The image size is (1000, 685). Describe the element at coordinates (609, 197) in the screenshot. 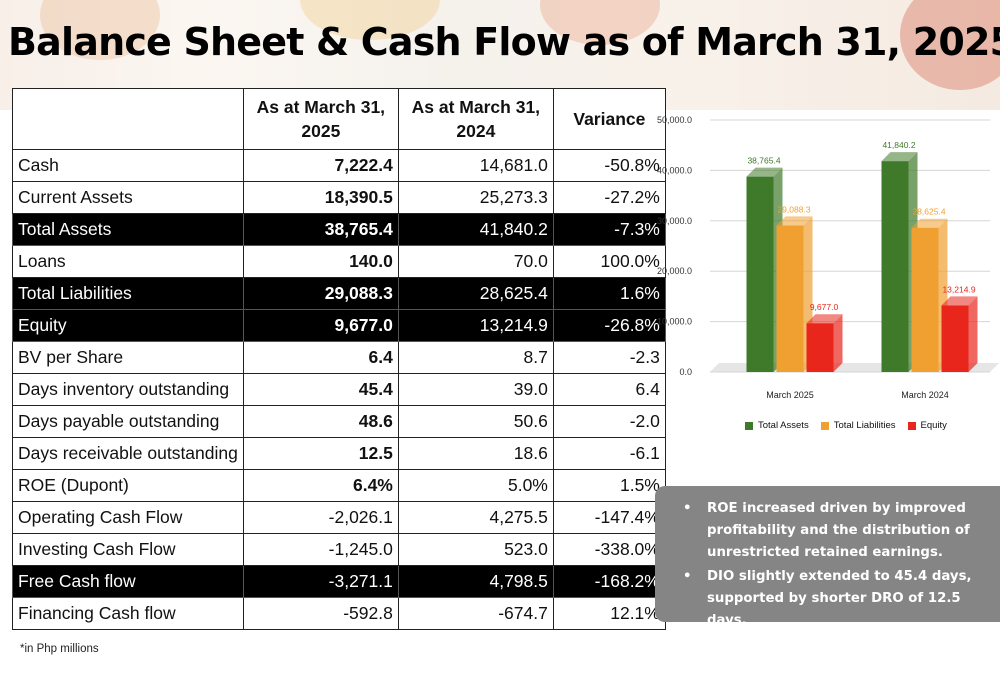

I see `variance-value: -27.2%` at that location.